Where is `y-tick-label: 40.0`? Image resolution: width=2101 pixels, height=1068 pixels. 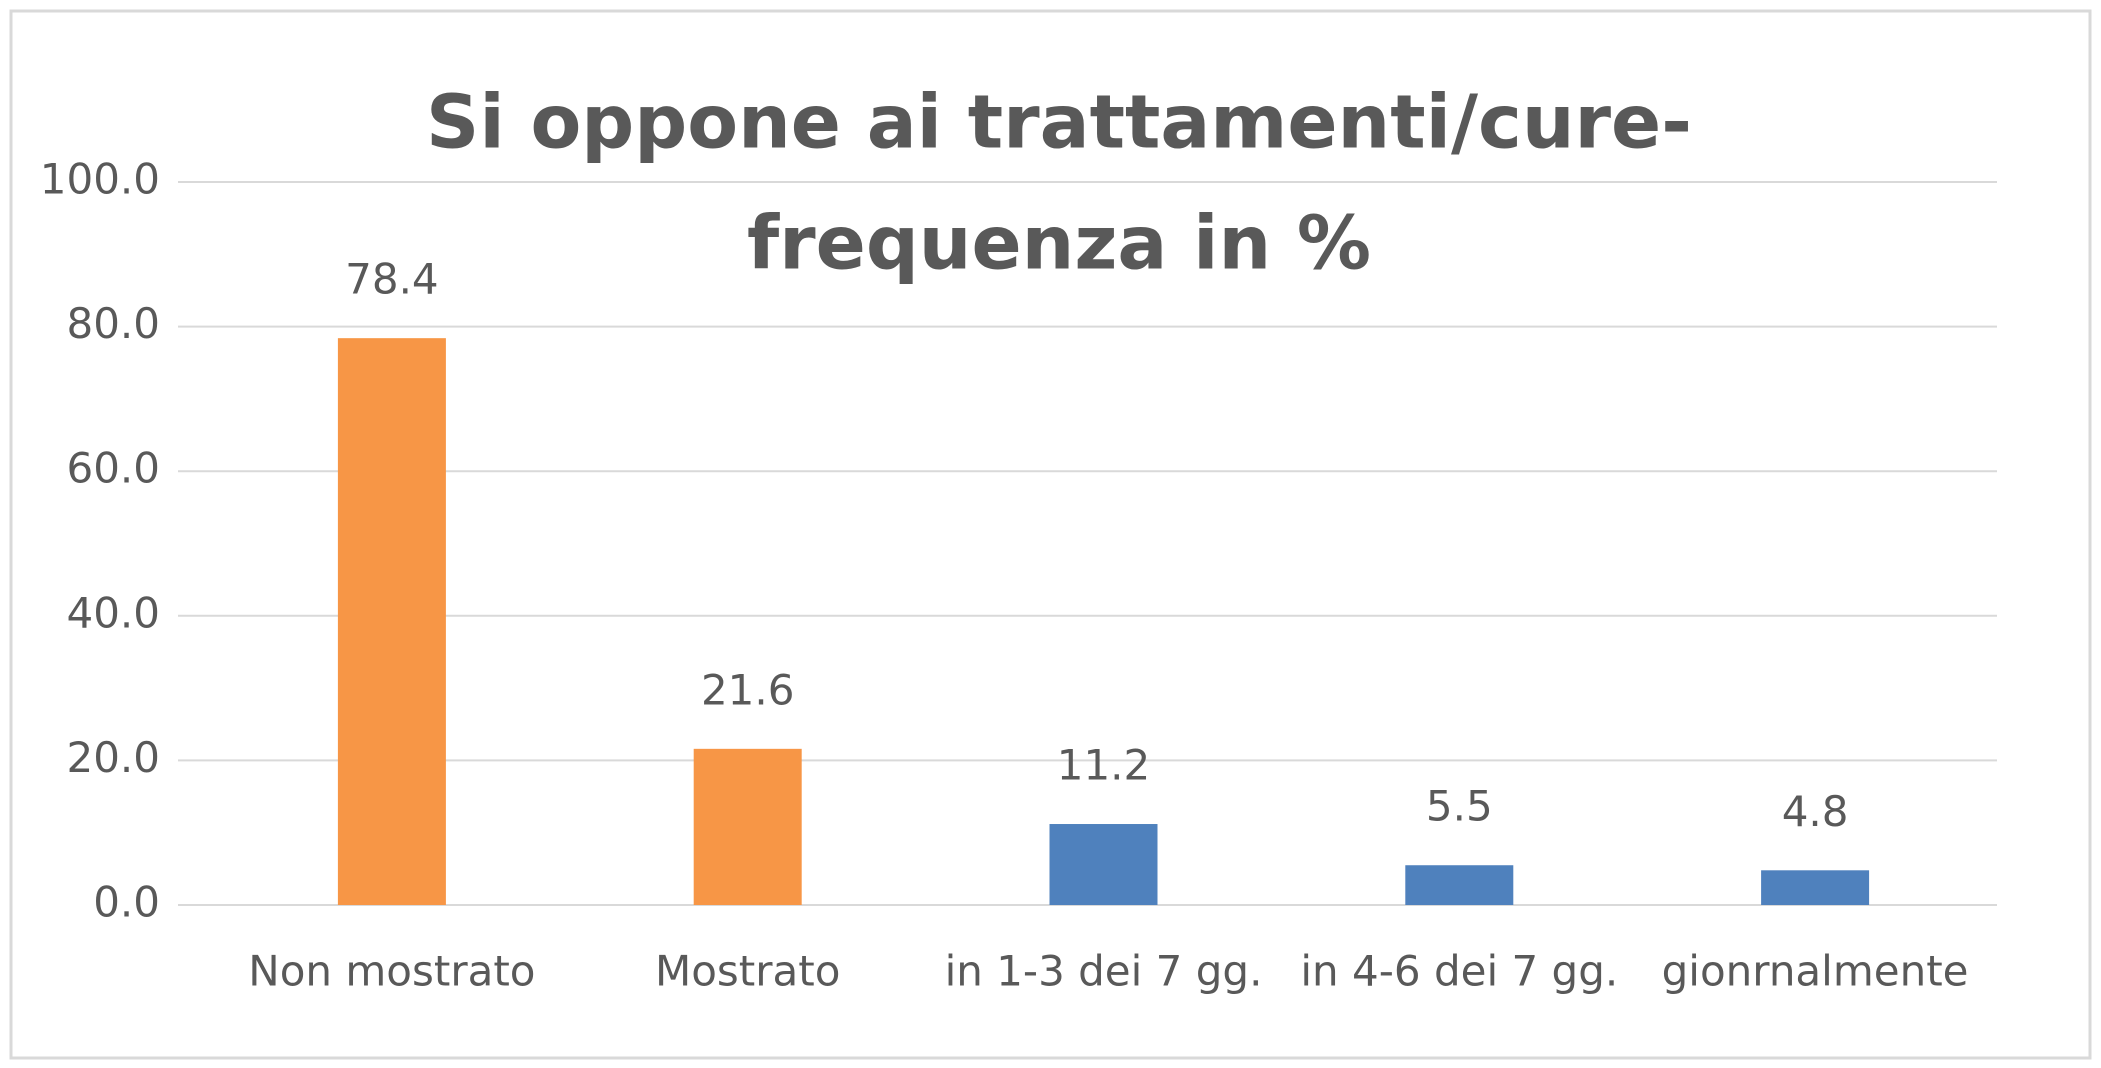 y-tick-label: 40.0 is located at coordinates (113, 612).